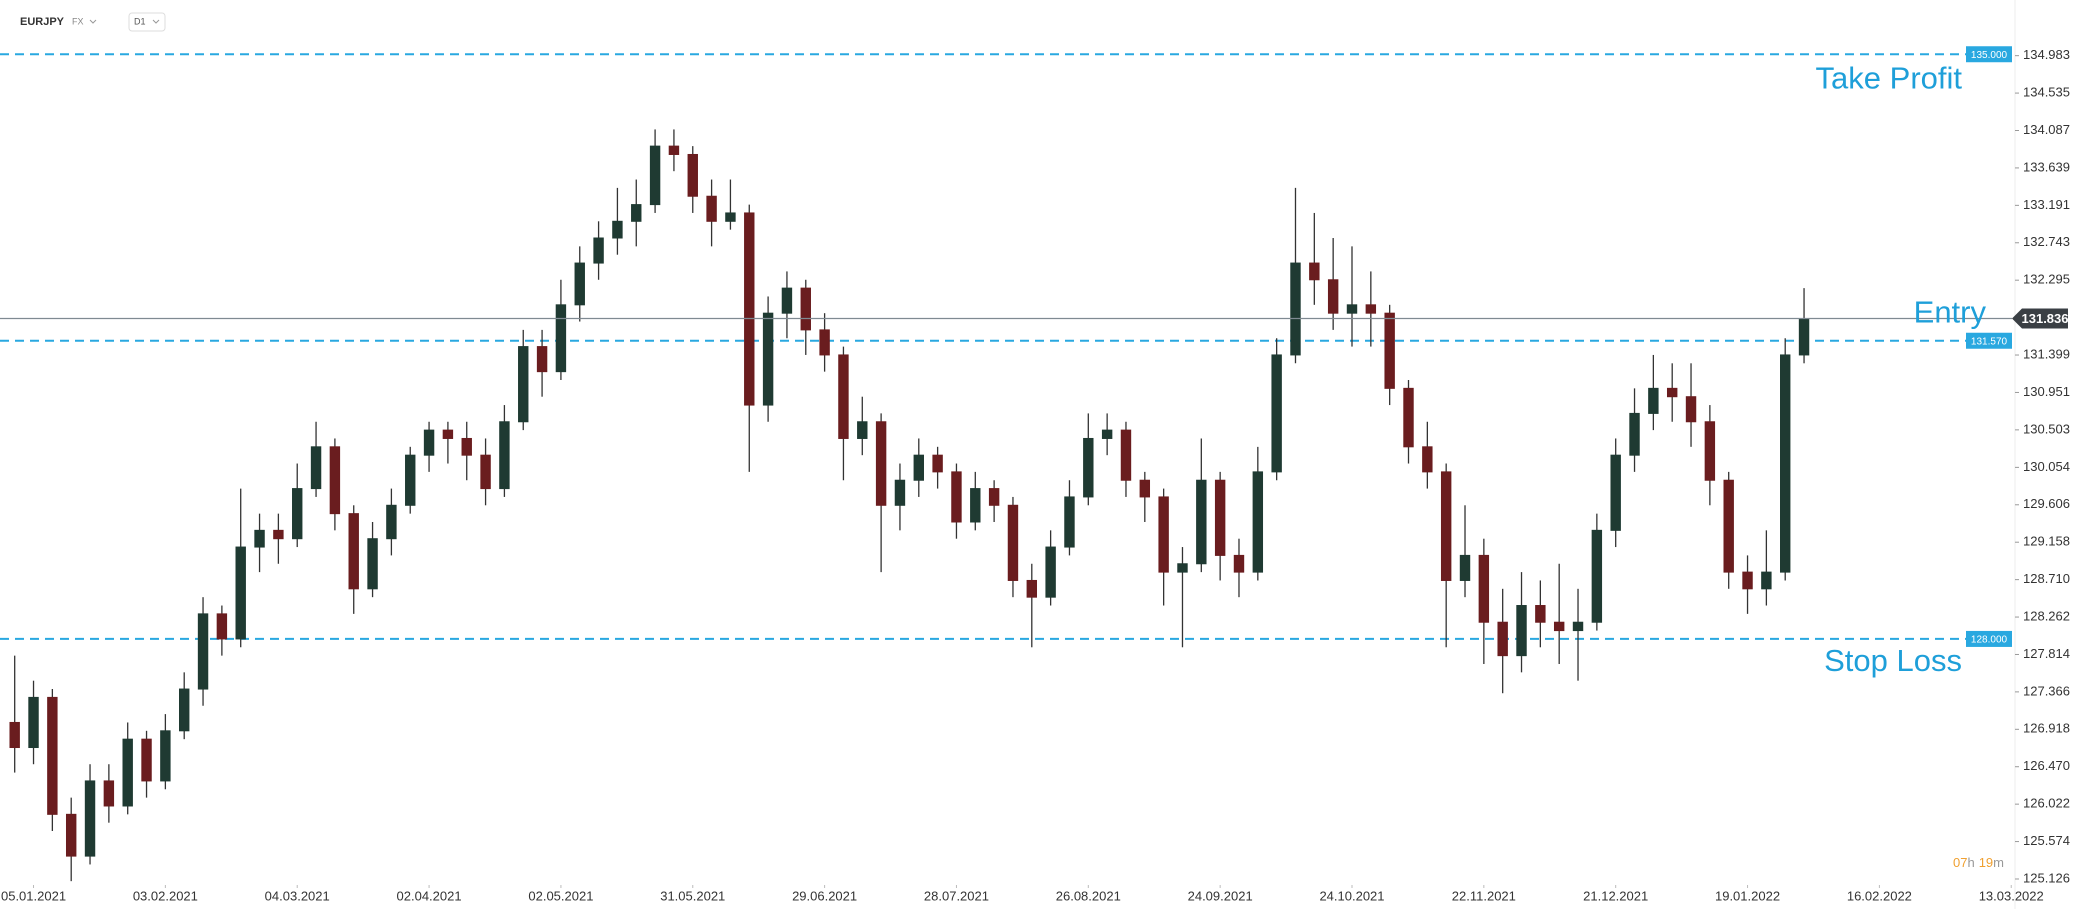 This screenshot has width=2079, height=909. Describe the element at coordinates (2046, 353) in the screenshot. I see `y-tick-label: 131.399` at that location.